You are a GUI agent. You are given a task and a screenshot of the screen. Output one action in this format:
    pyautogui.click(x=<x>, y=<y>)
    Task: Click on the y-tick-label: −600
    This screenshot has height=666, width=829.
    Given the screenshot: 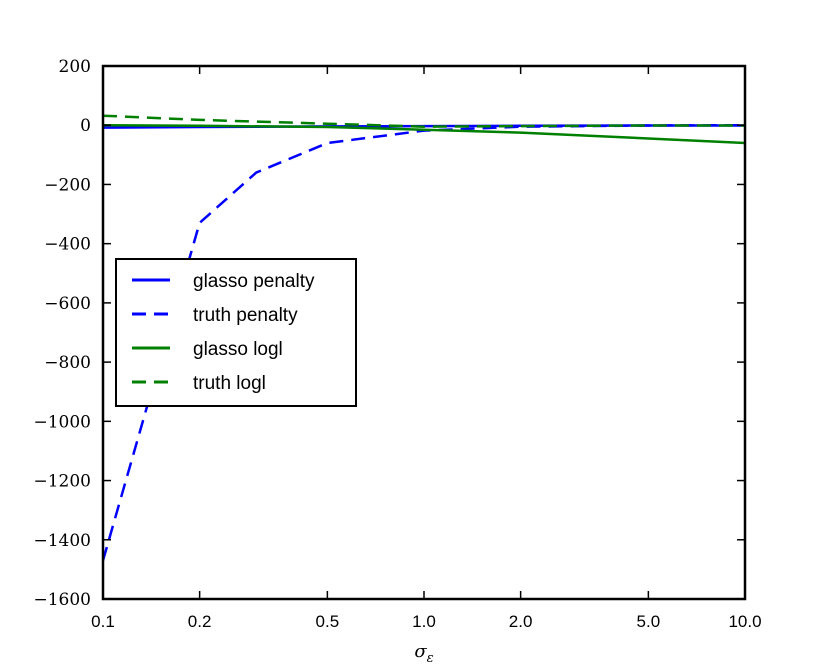 What is the action you would take?
    pyautogui.click(x=67, y=304)
    